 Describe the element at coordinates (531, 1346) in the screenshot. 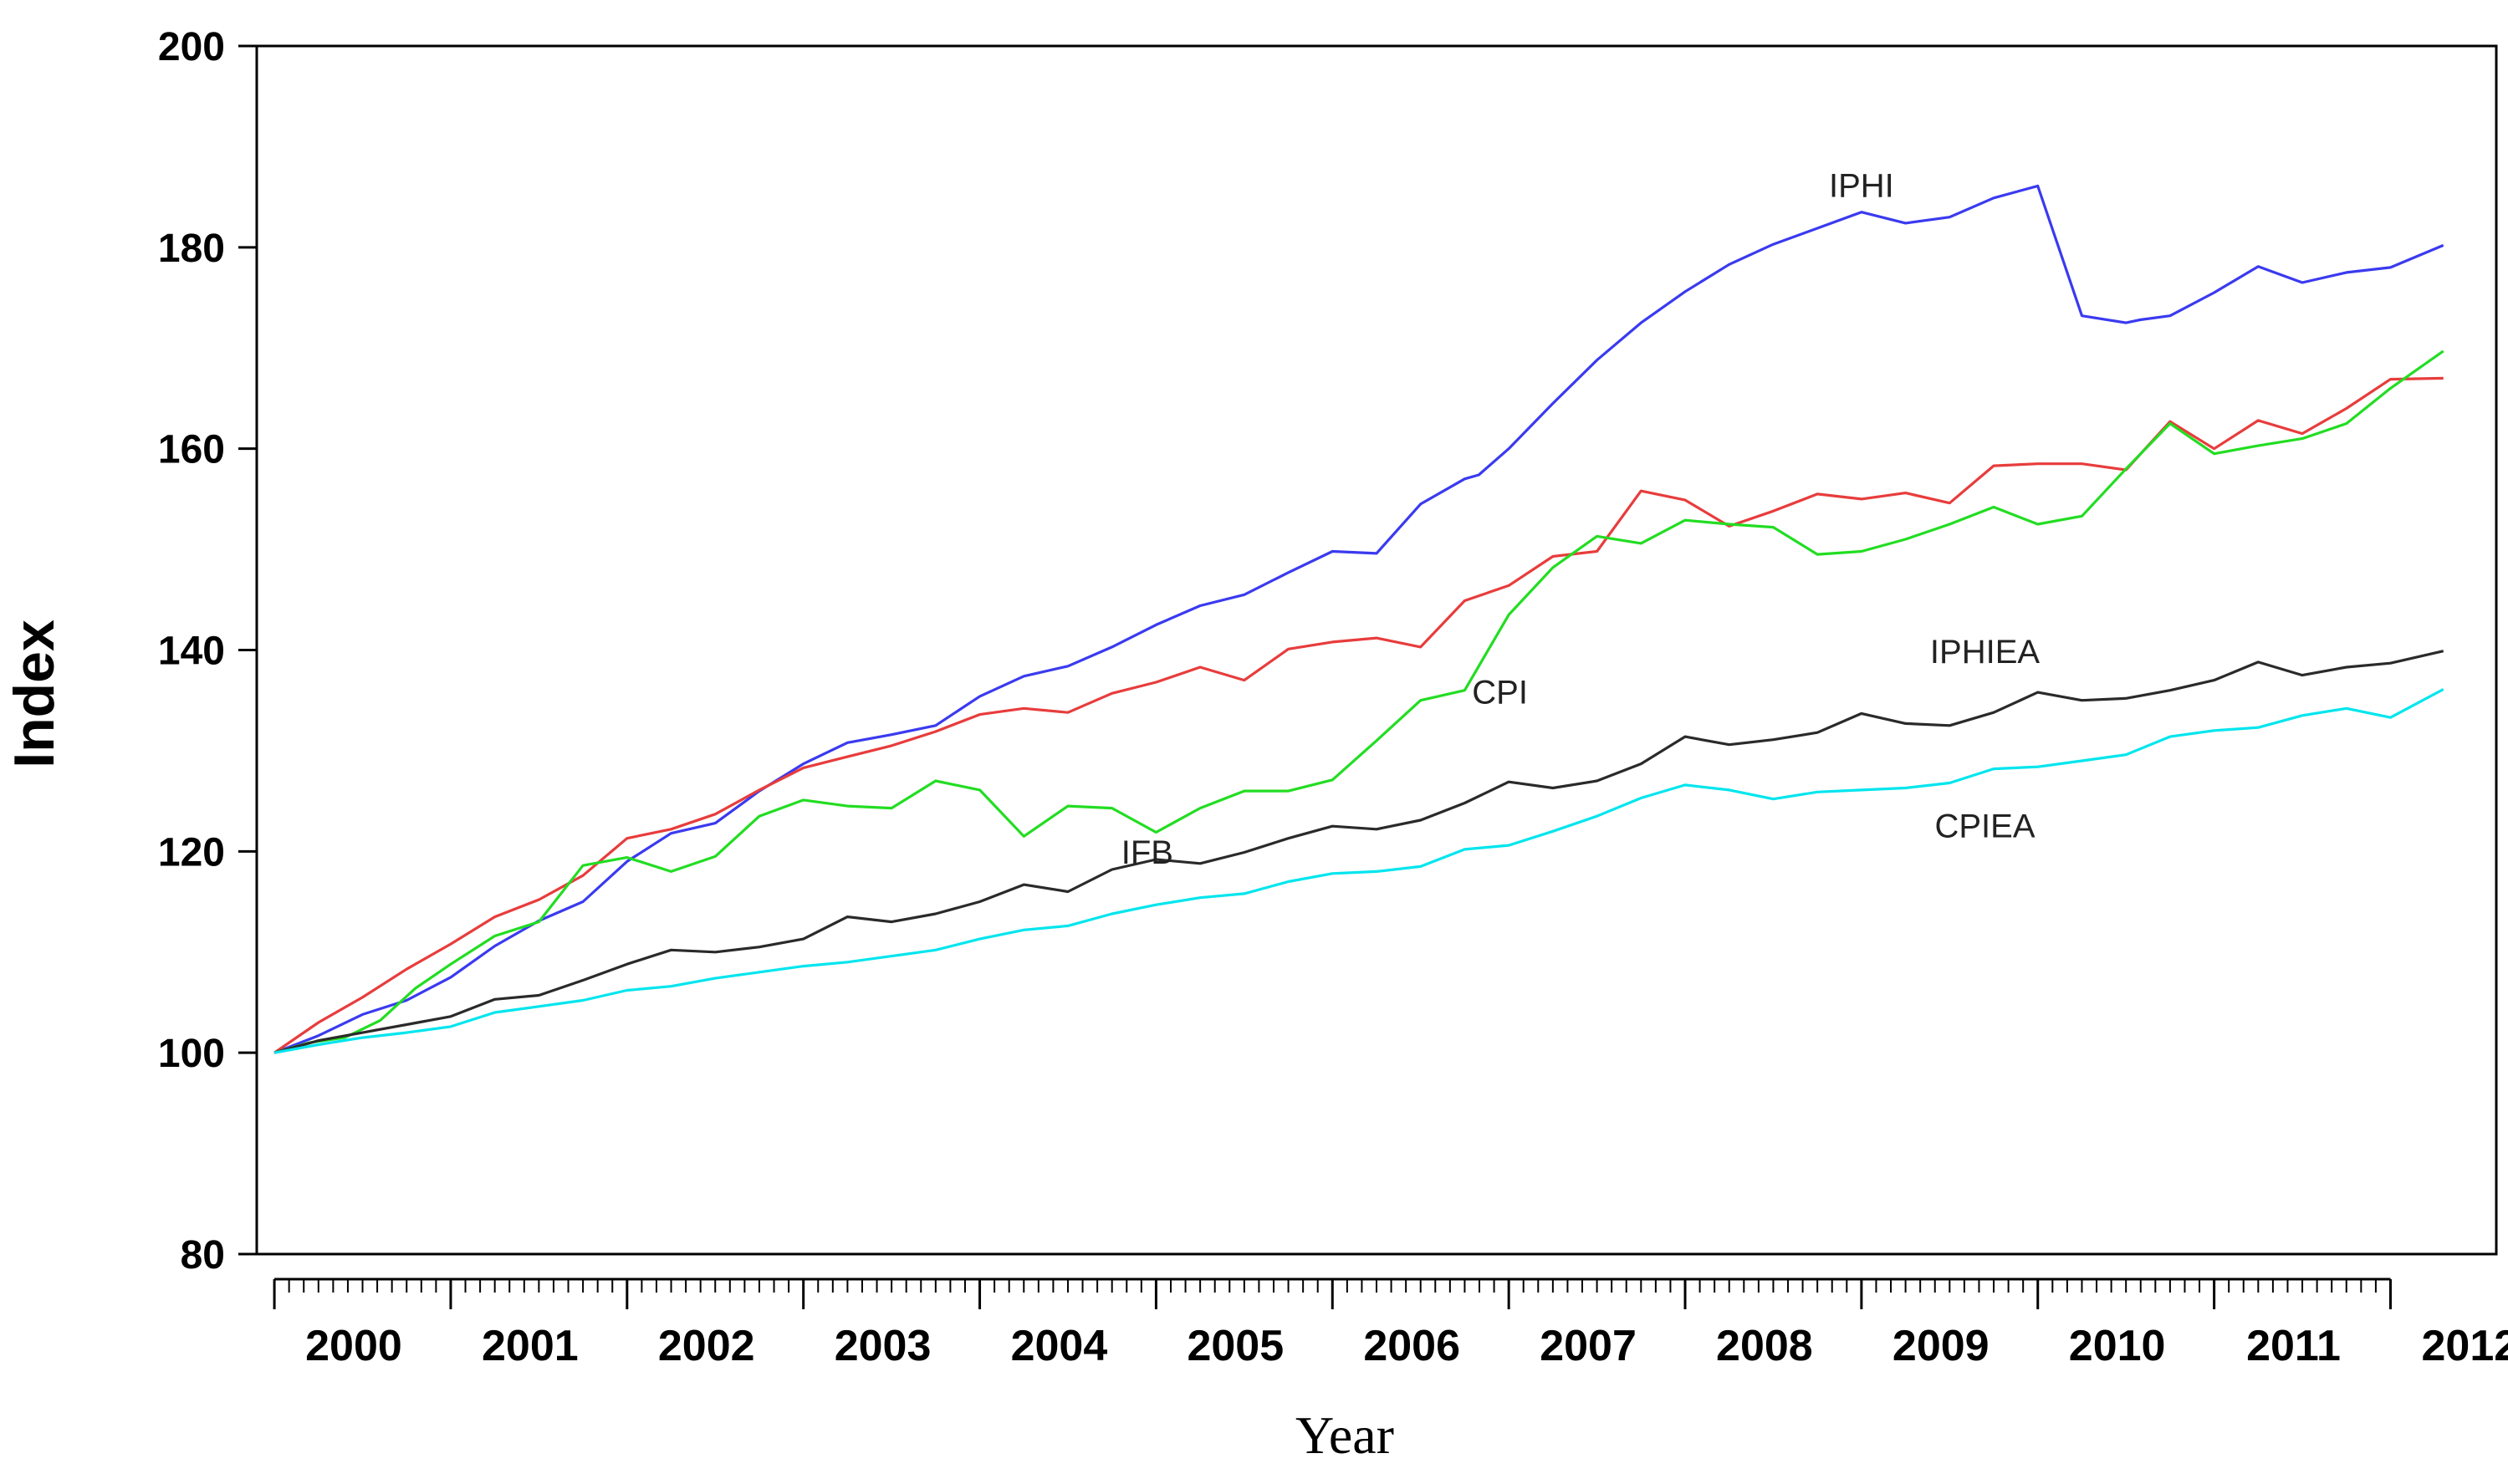

I see `x-tick-label: 2001` at that location.